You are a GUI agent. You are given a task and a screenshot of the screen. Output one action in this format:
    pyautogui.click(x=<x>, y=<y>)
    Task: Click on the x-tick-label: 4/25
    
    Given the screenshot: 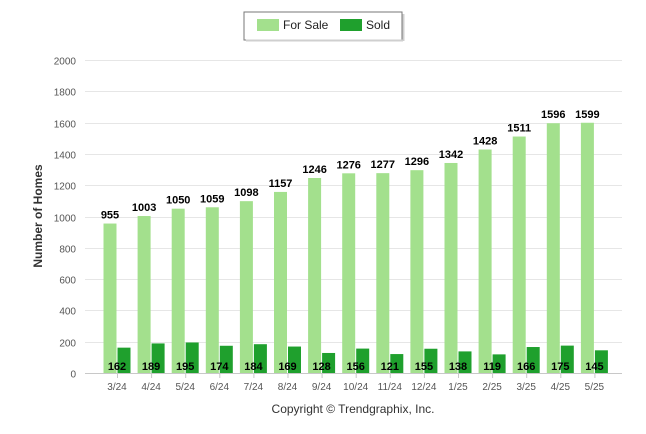 What is the action you would take?
    pyautogui.click(x=561, y=387)
    